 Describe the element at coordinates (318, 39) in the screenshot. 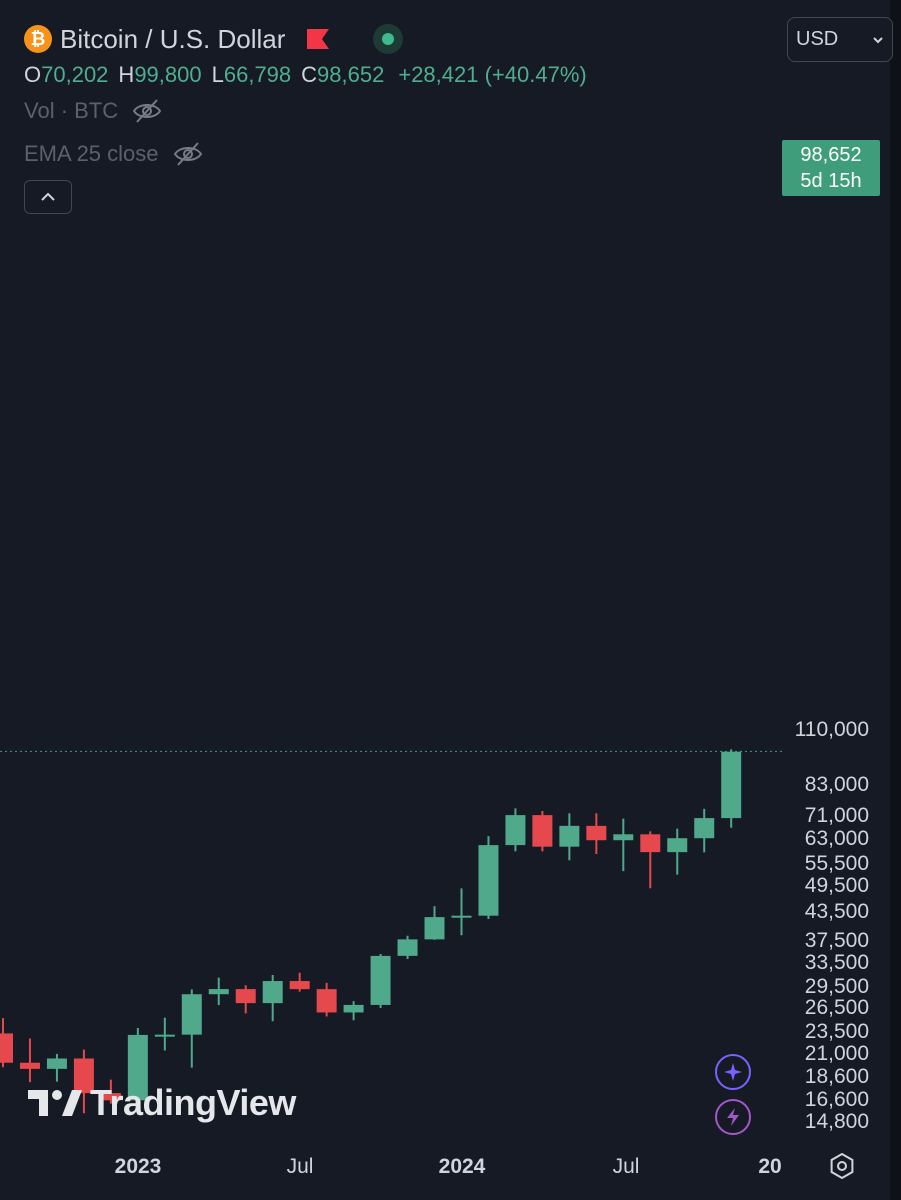

I see `flag-icon` at that location.